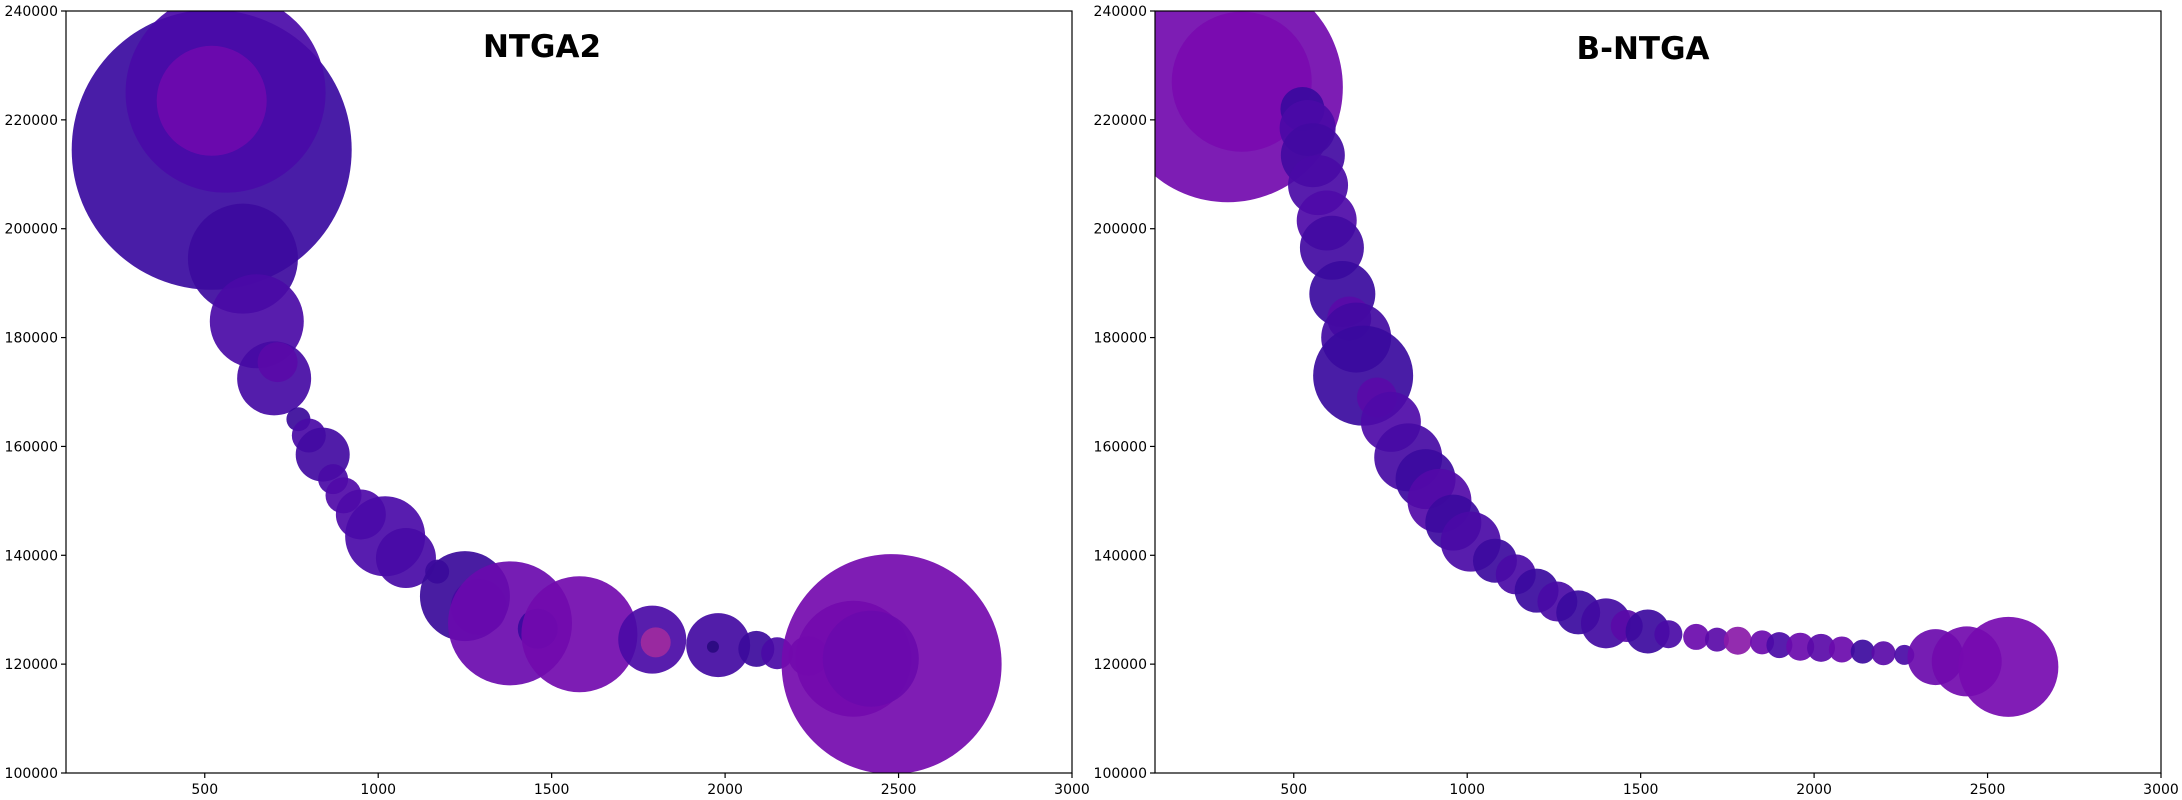 The width and height of the screenshot is (2182, 800). Describe the element at coordinates (1642, 49) in the screenshot. I see `chart-title: B-NTGA` at that location.